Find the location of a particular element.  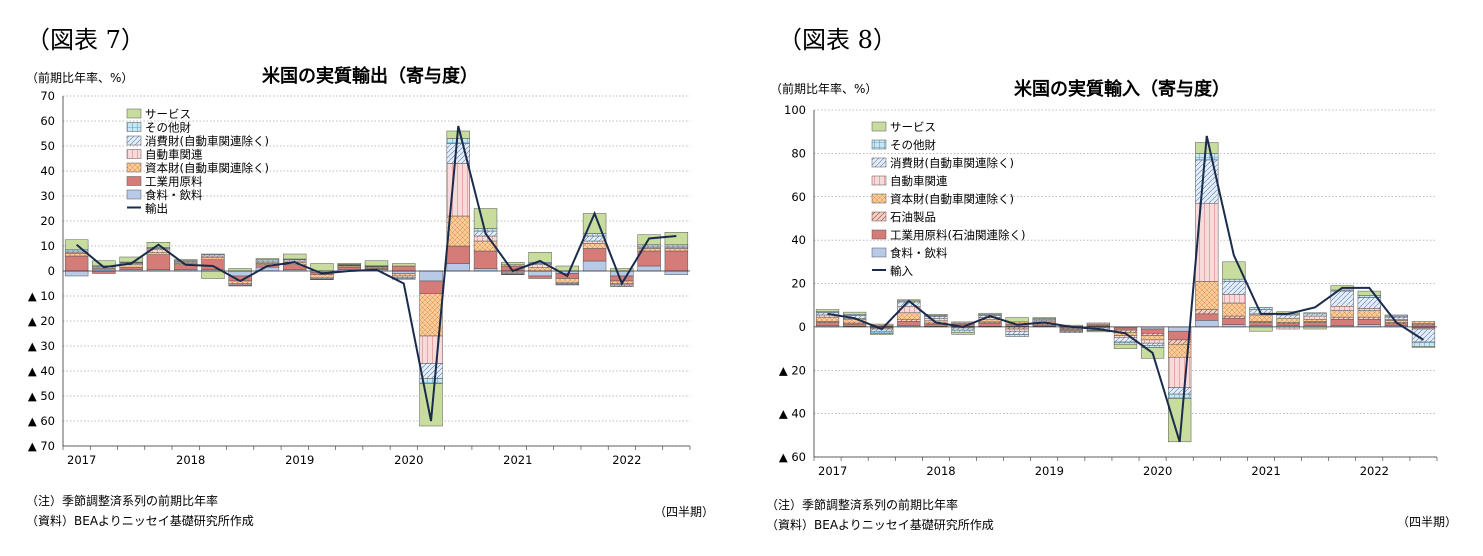

x-year-label: 2019 is located at coordinates (299, 460).